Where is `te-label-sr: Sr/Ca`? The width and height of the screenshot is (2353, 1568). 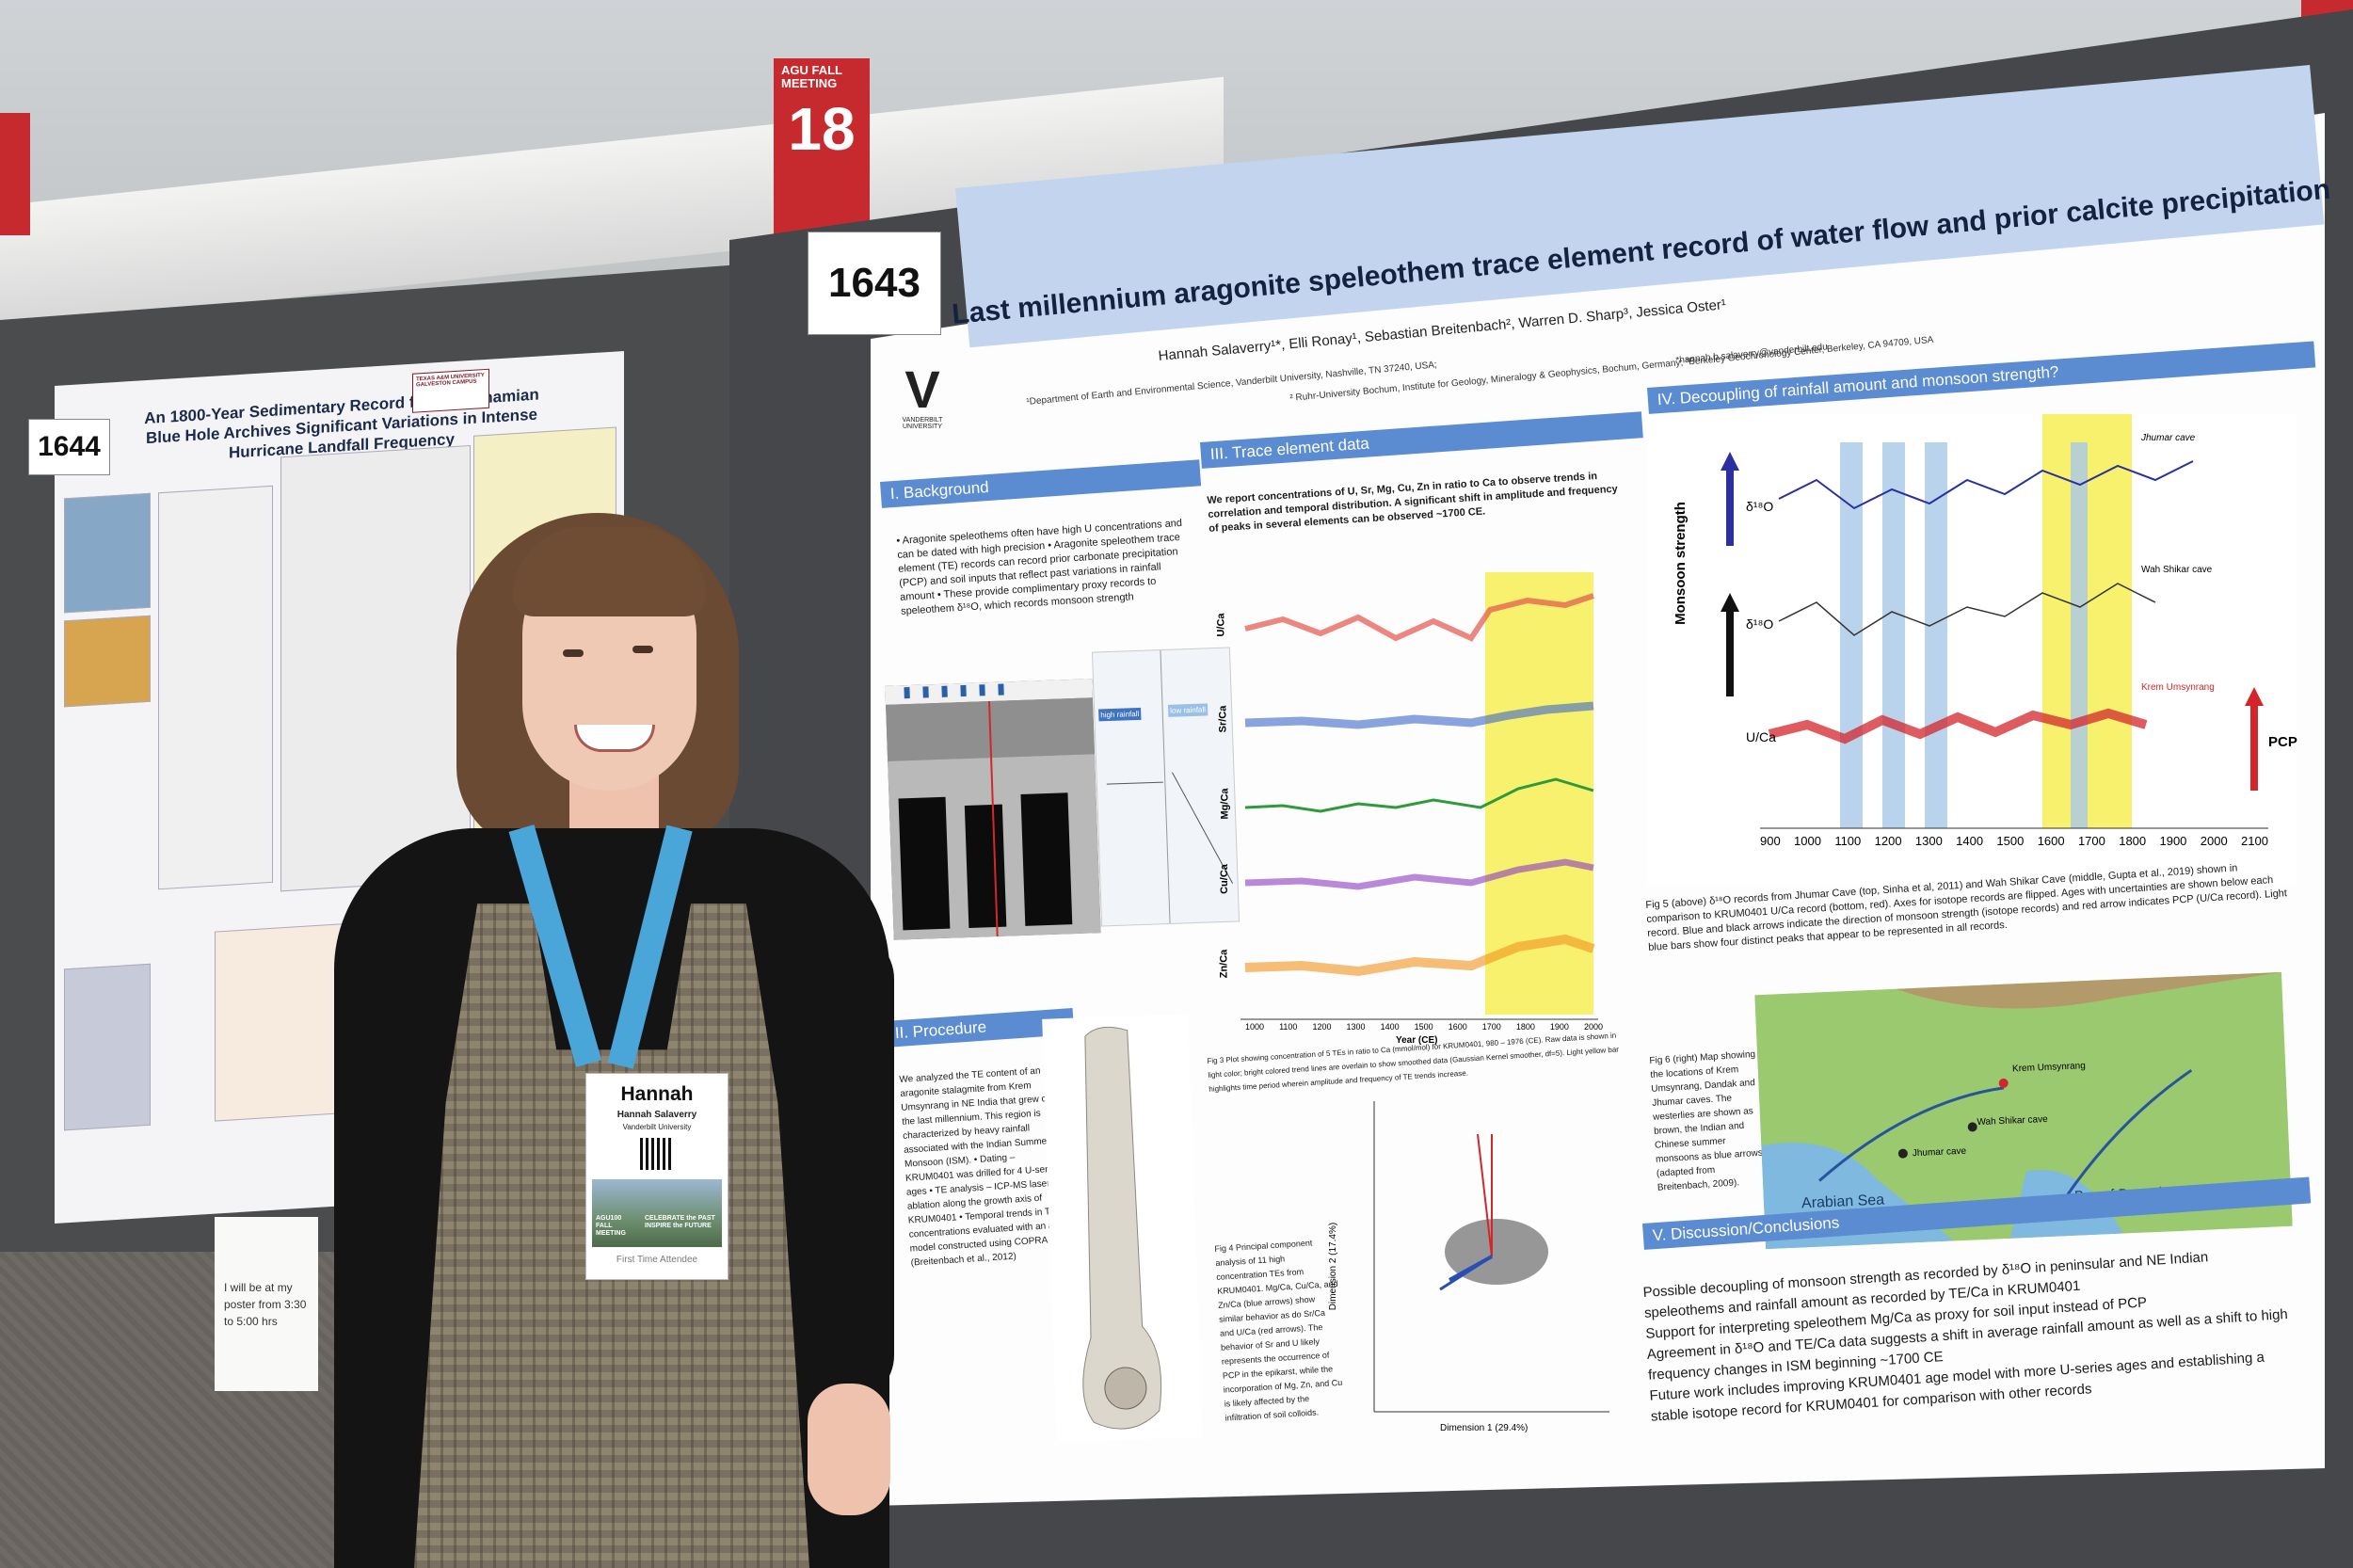
te-label-sr: Sr/Ca is located at coordinates (1223, 719).